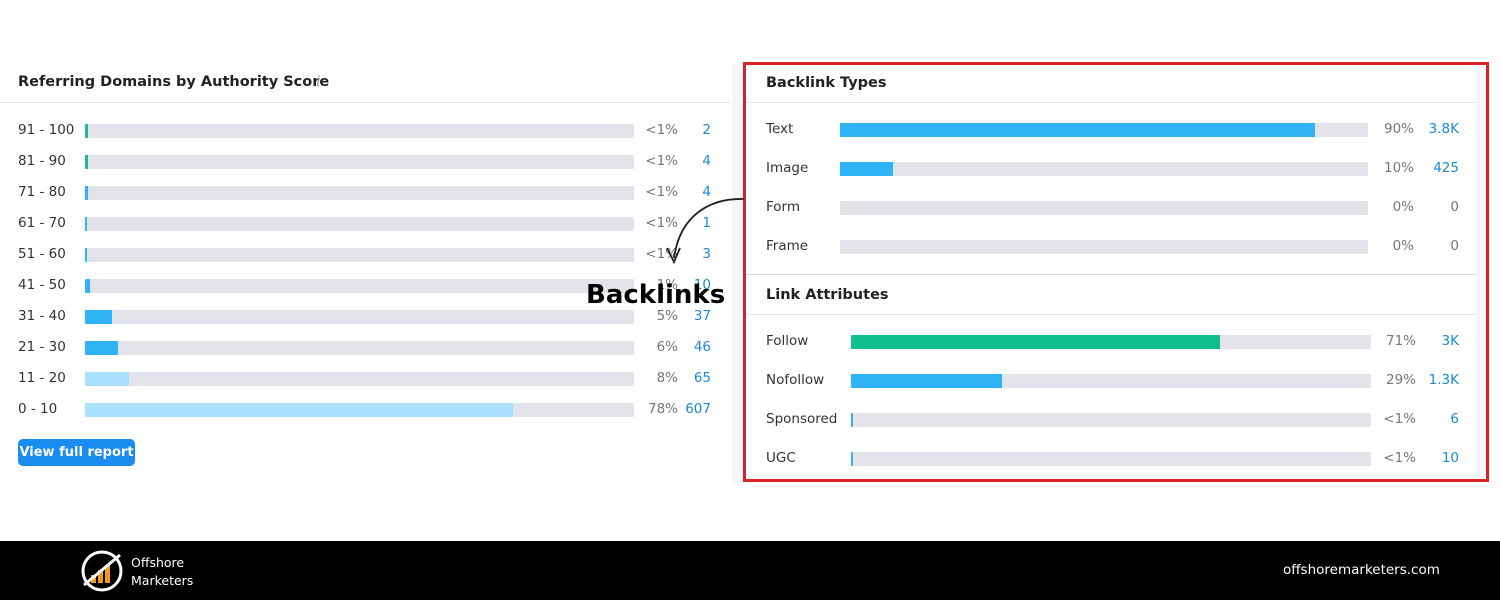 The image size is (1500, 600). Describe the element at coordinates (667, 316) in the screenshot. I see `percent-label: 5%` at that location.